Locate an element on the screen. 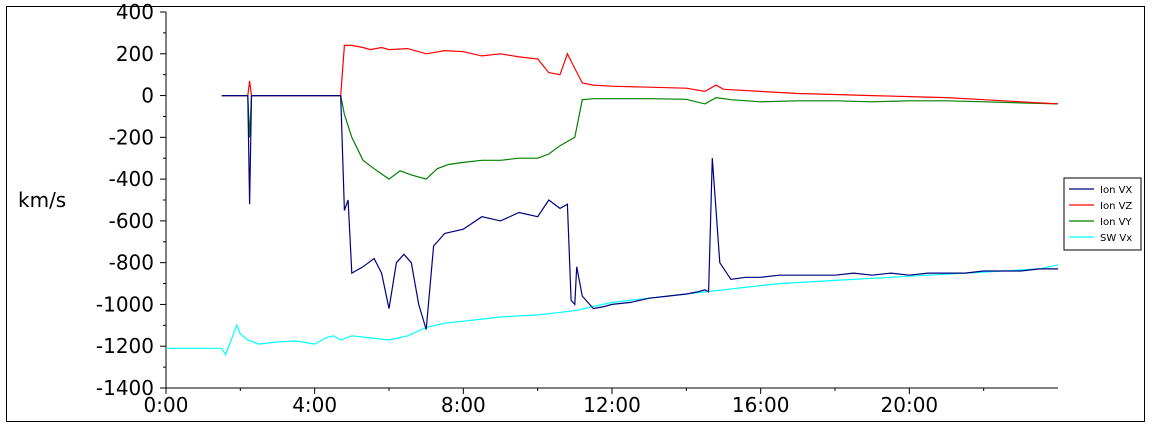 This screenshot has height=429, width=1152. legend-label: SW Vx is located at coordinates (1116, 238).